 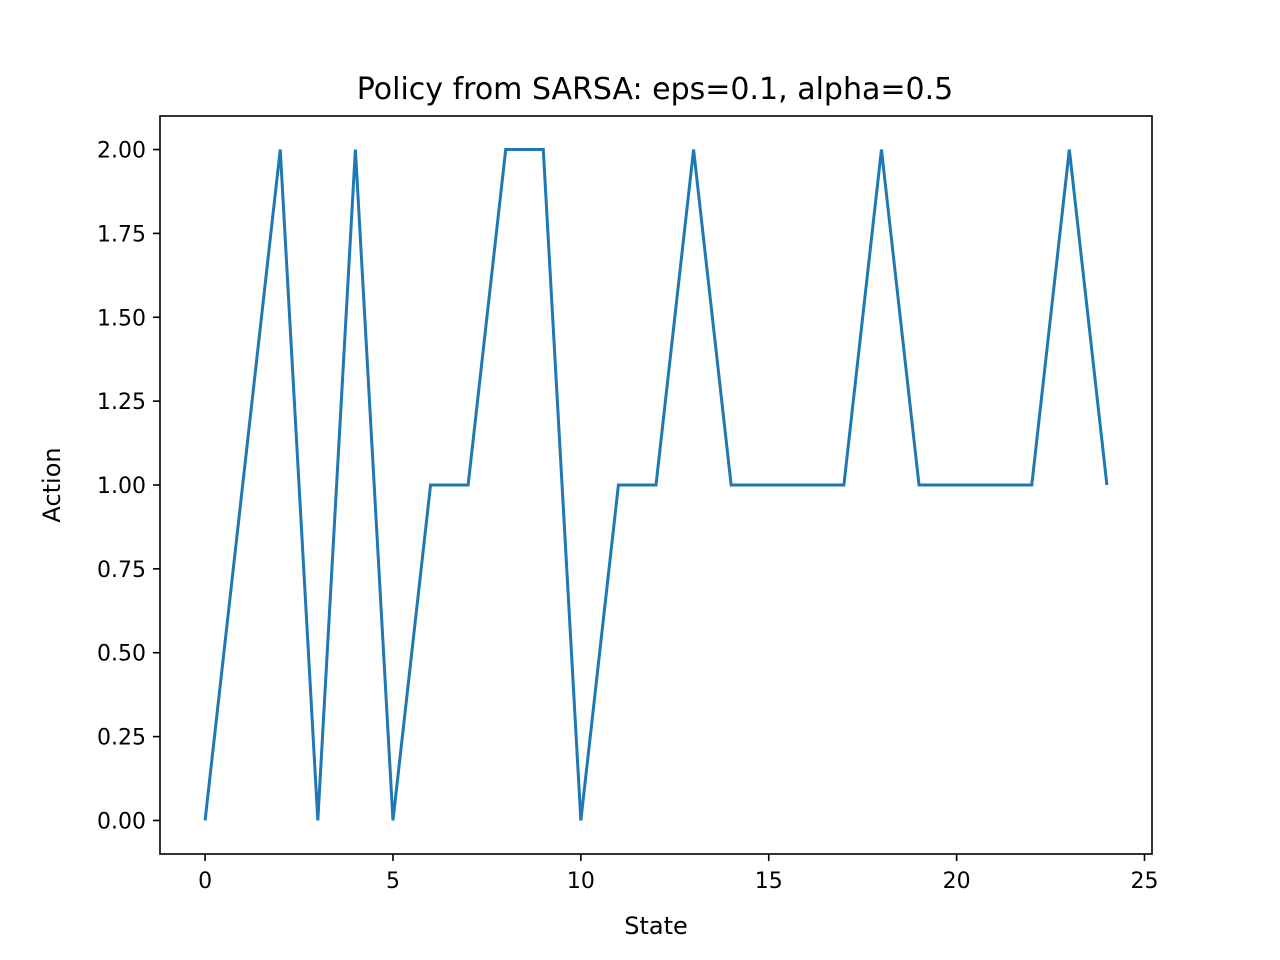 What do you see at coordinates (393, 881) in the screenshot?
I see `x-tick-label: 5` at bounding box center [393, 881].